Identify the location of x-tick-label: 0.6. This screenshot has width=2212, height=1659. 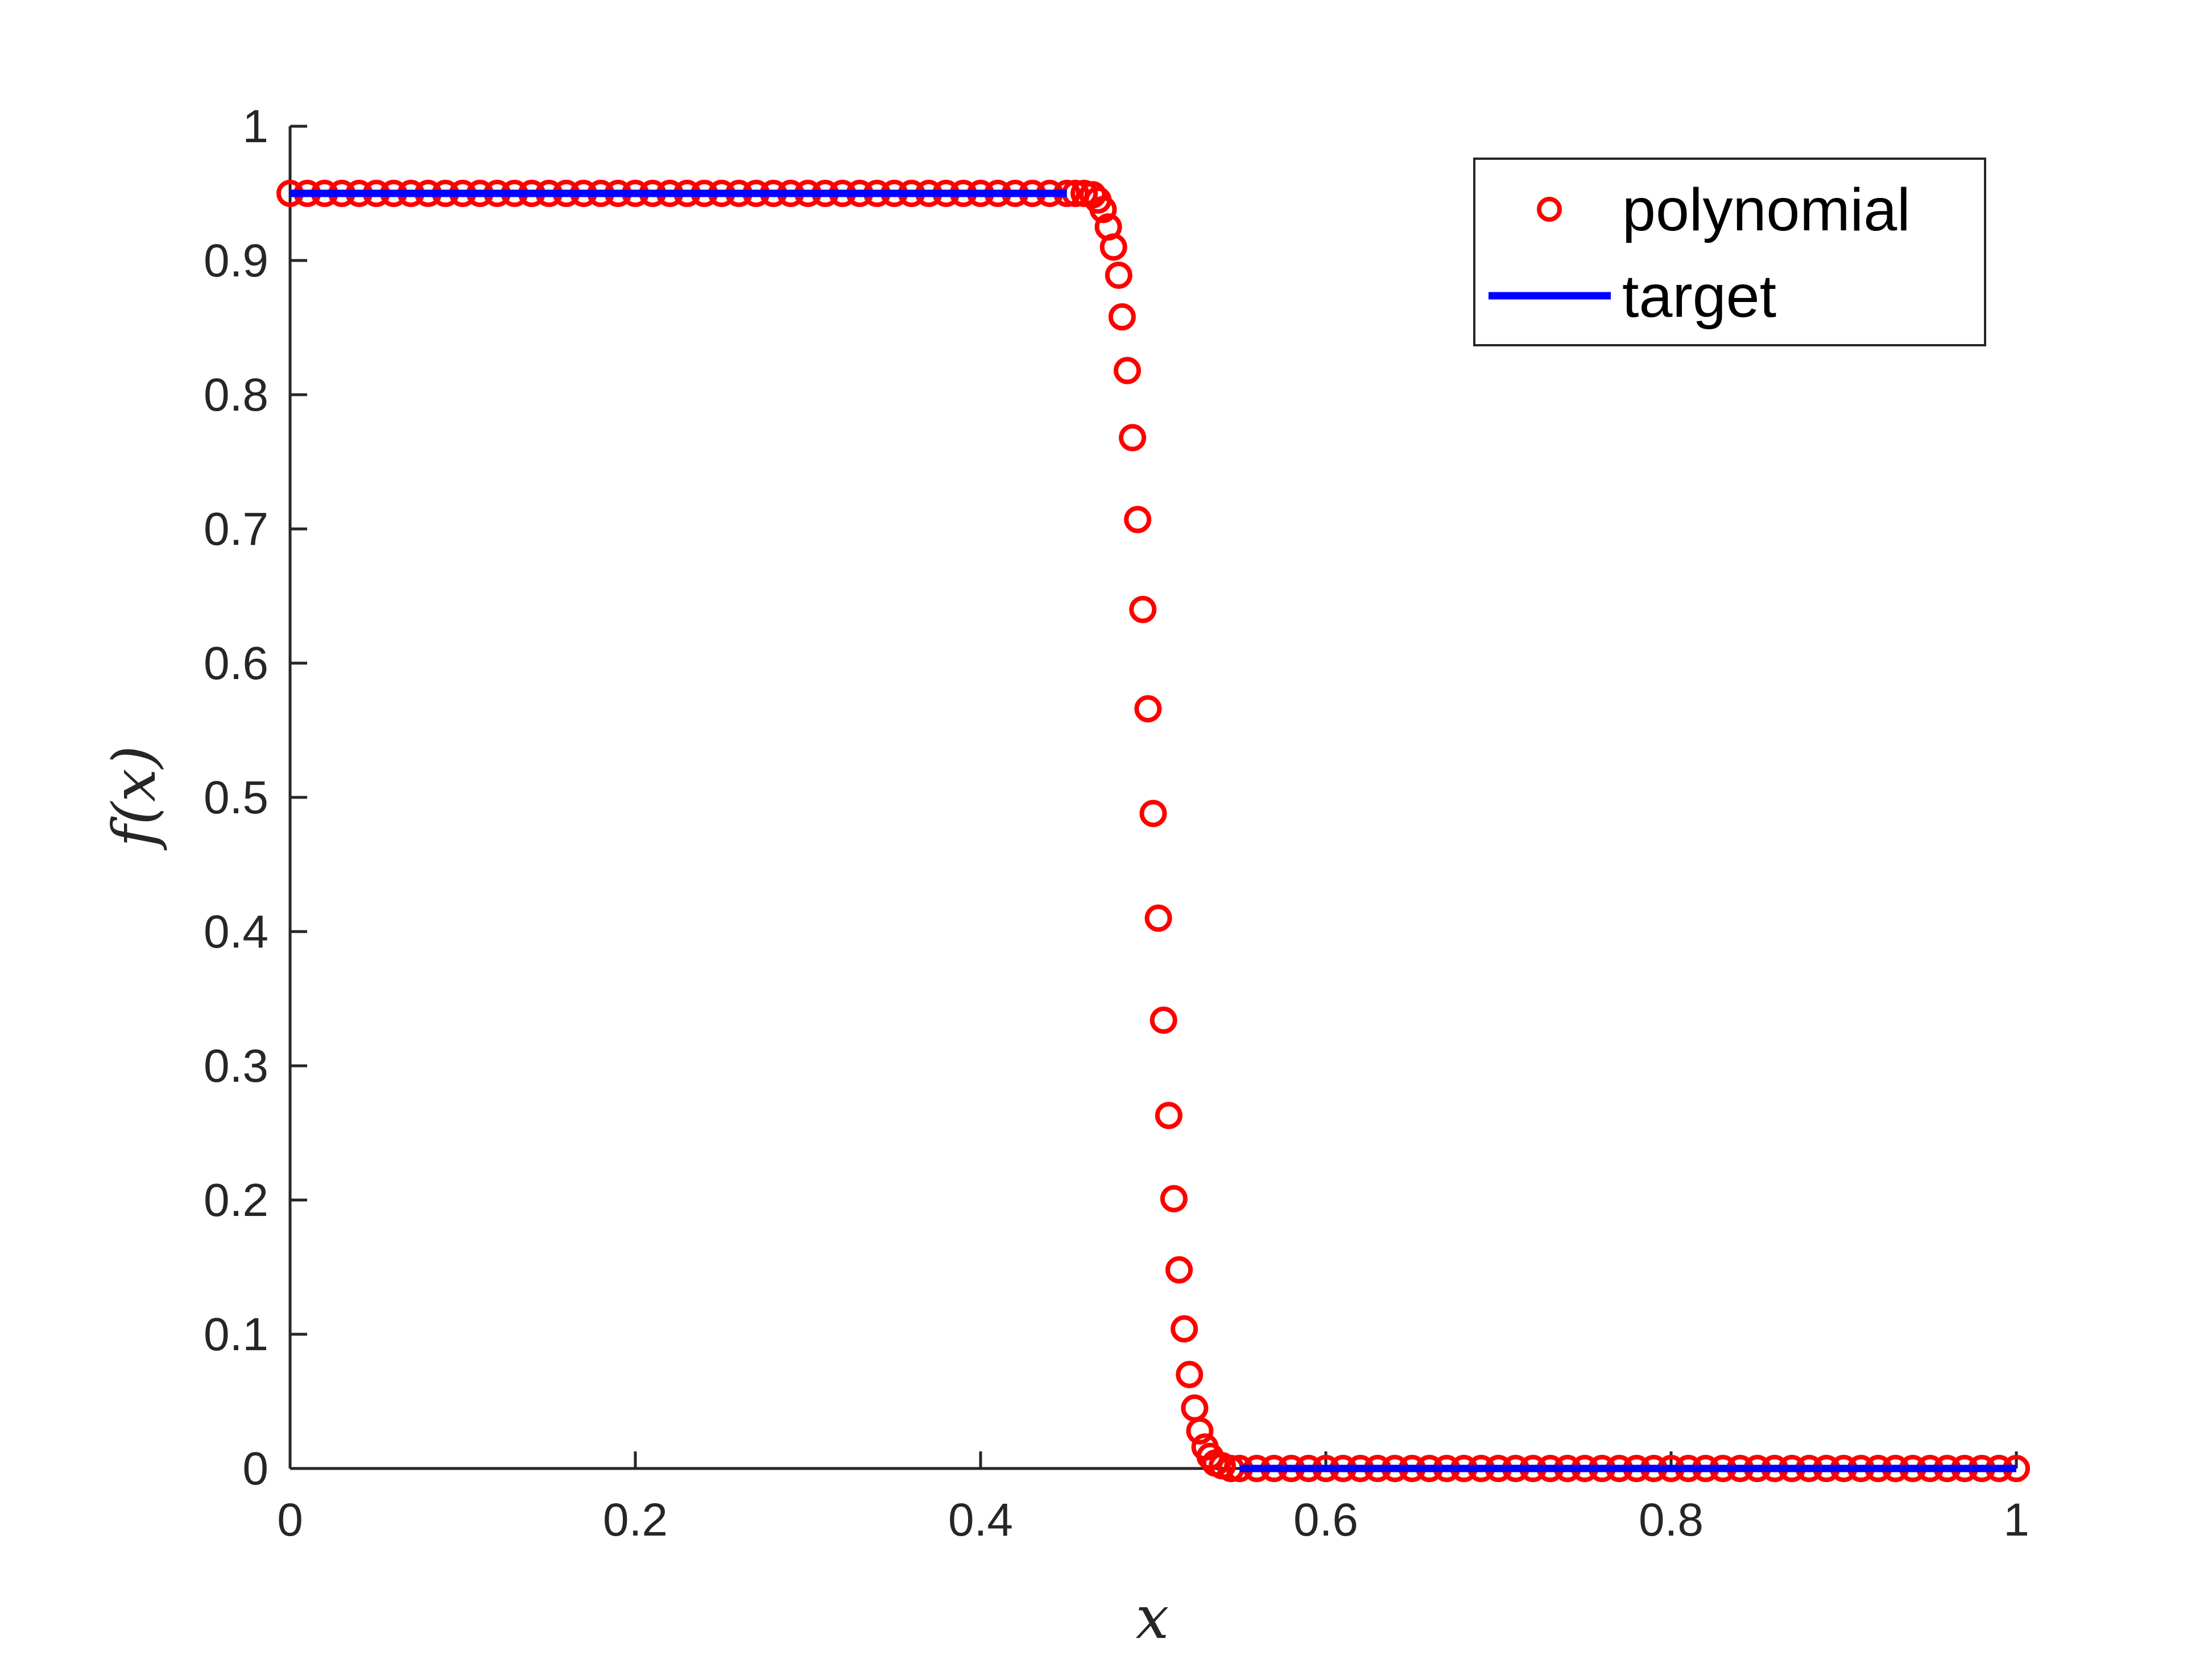
(1325, 1520).